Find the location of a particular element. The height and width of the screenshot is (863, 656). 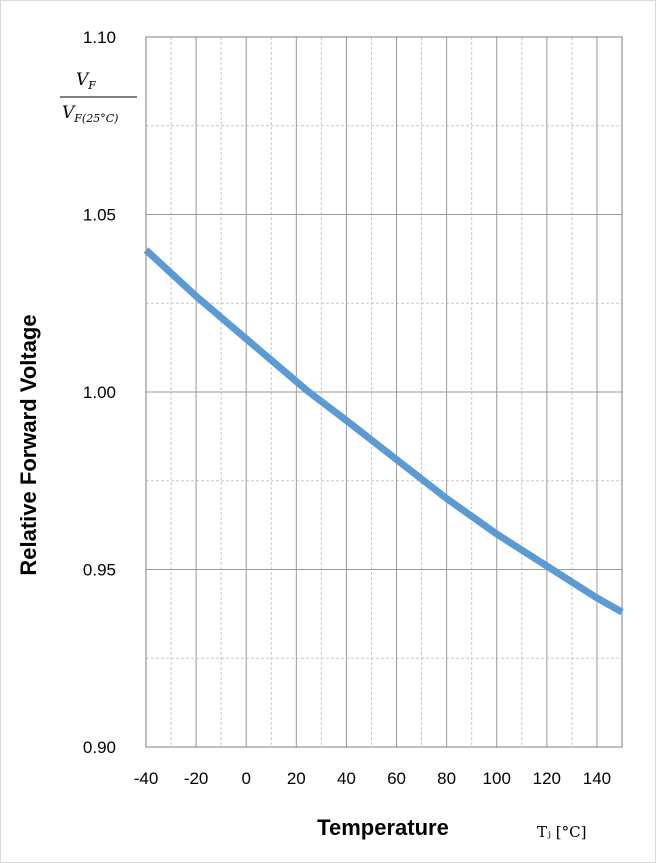

x-tick-label: 0 is located at coordinates (245, 778).